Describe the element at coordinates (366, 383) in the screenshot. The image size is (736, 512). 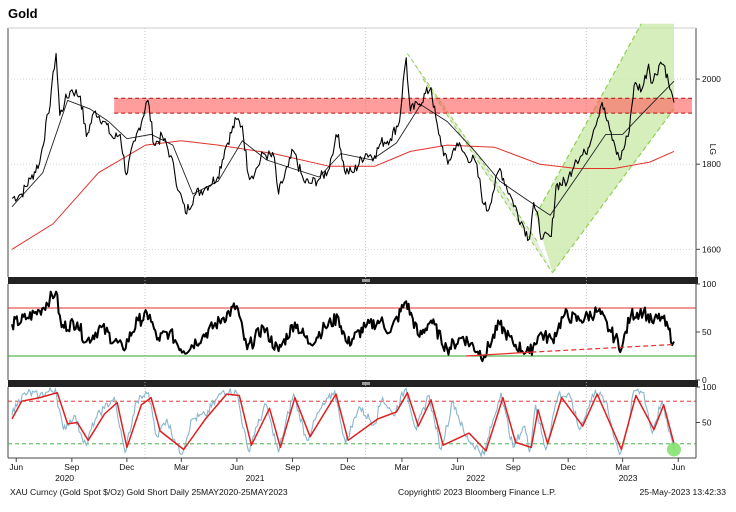
I see `panel-separator-grip` at that location.